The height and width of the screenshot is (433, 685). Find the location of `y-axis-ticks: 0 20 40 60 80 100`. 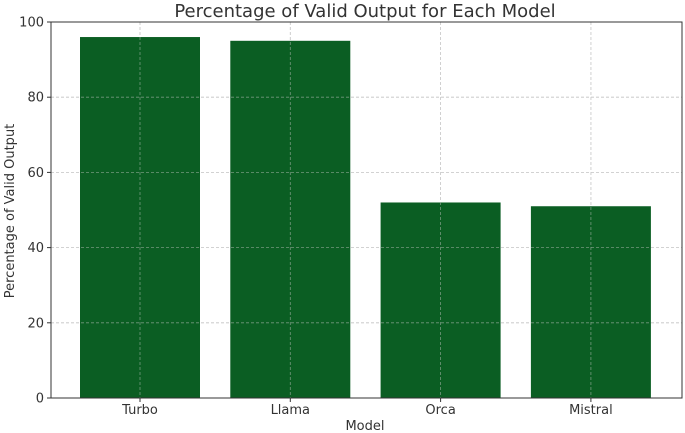

y-axis-ticks: 0 20 40 60 80 100 is located at coordinates (35, 211).